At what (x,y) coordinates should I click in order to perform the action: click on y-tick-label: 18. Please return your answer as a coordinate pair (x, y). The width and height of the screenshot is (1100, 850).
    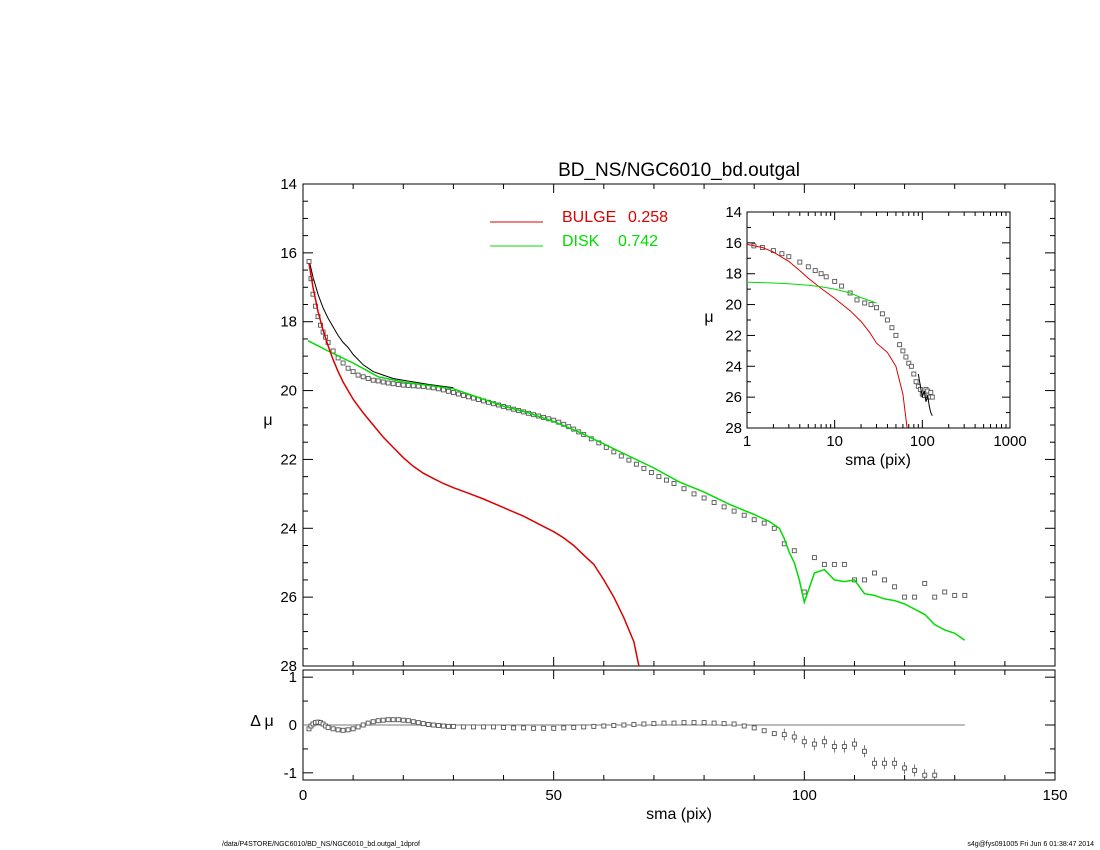
    Looking at the image, I should click on (288, 322).